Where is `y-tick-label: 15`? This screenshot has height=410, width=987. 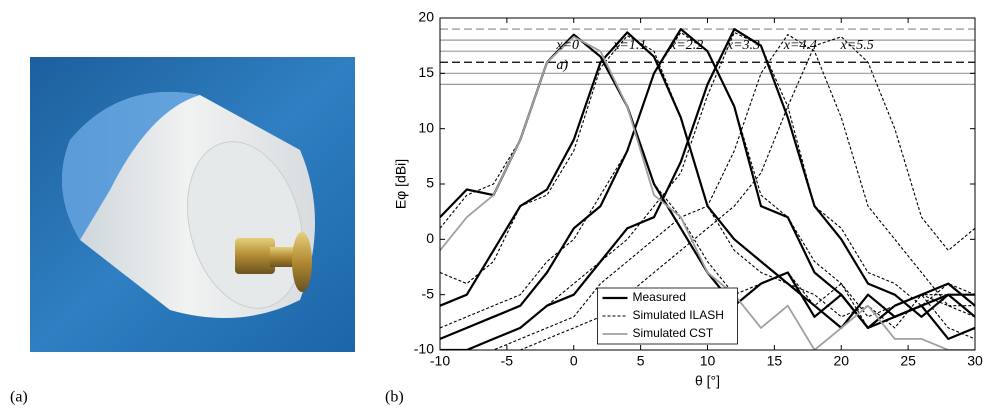
y-tick-label: 15 is located at coordinates (426, 72).